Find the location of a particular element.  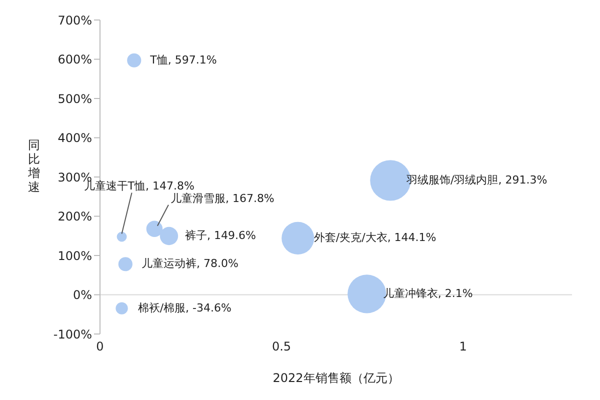

y-tick-label: 400% is located at coordinates (75, 138).